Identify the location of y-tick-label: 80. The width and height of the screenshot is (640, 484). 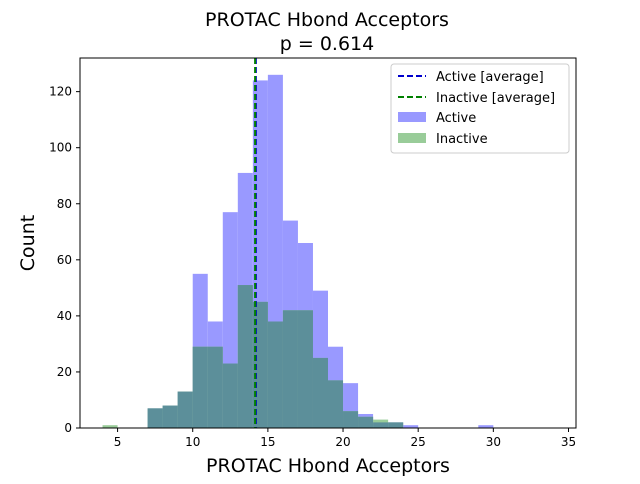
(64, 204).